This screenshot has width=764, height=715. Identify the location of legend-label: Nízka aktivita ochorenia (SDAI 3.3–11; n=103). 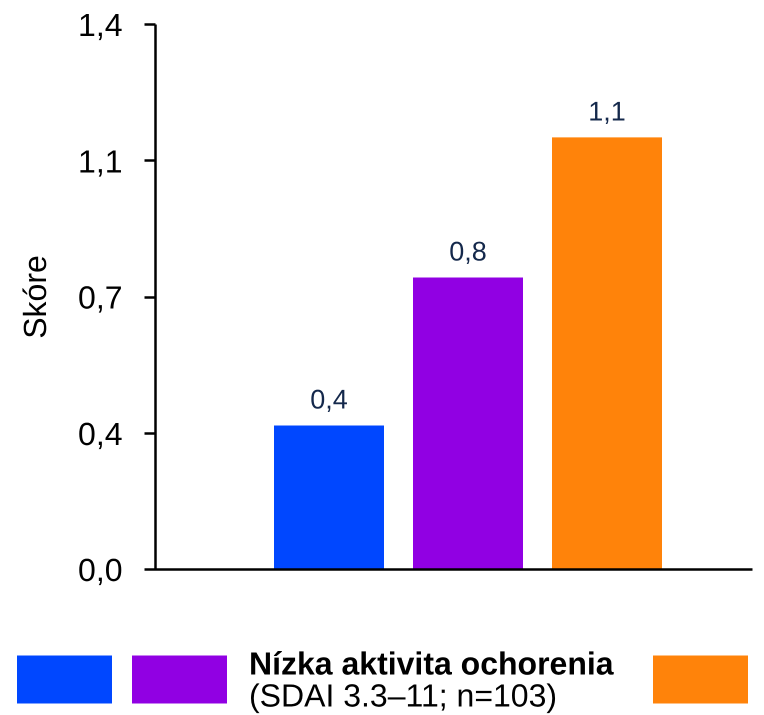
(431, 680).